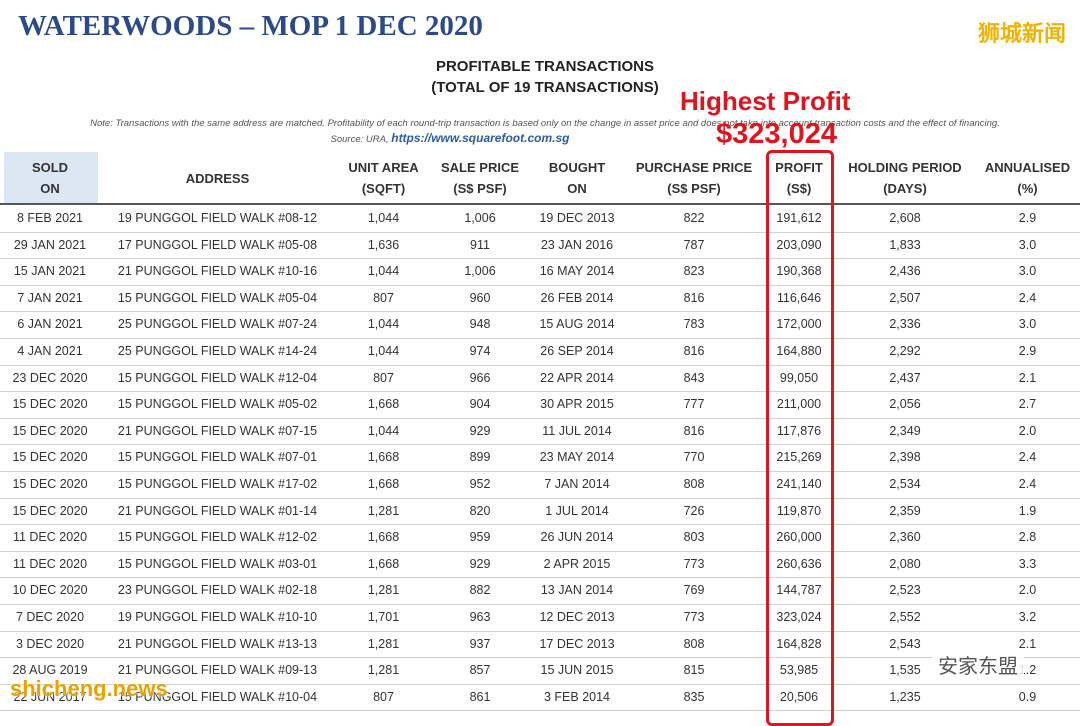 The width and height of the screenshot is (1080, 726). What do you see at coordinates (765, 101) in the screenshot?
I see `annotation-label: Highest Profit` at bounding box center [765, 101].